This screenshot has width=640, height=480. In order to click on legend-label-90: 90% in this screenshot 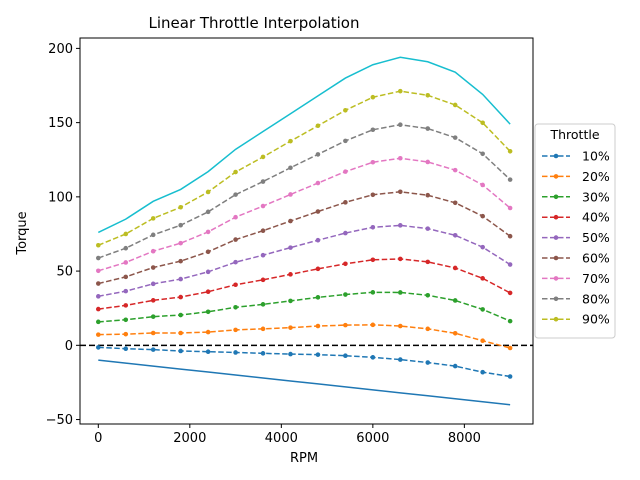, I will do `click(596, 319)`.